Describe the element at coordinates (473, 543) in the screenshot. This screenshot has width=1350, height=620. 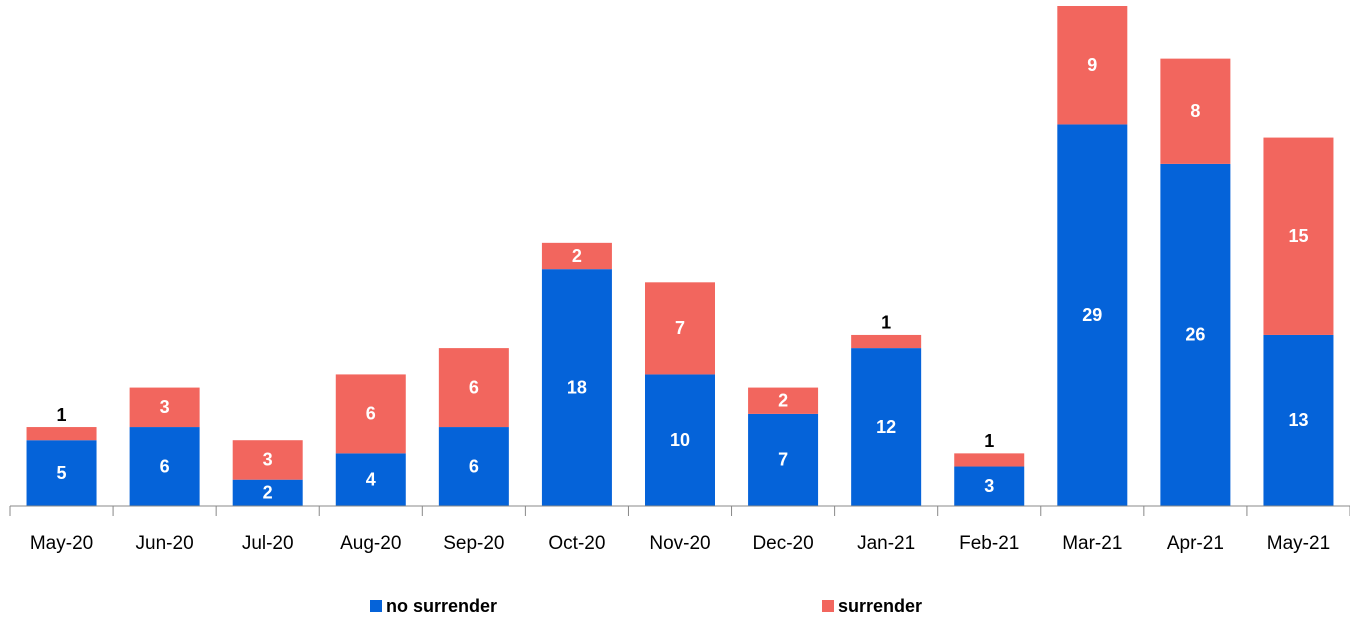
I see `x-tick-label: Sep-20` at that location.